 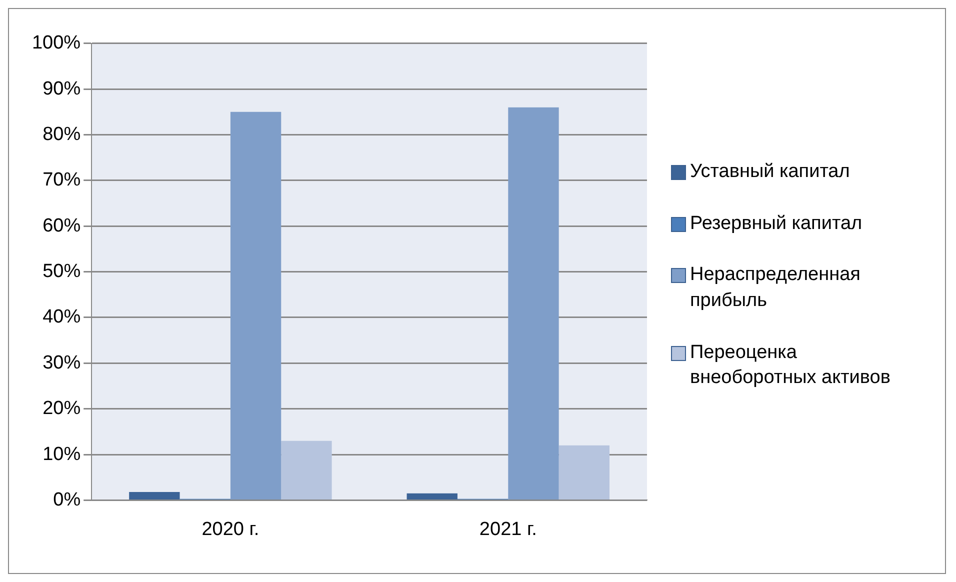 I want to click on y-tick-label: 50%, so click(x=61, y=271).